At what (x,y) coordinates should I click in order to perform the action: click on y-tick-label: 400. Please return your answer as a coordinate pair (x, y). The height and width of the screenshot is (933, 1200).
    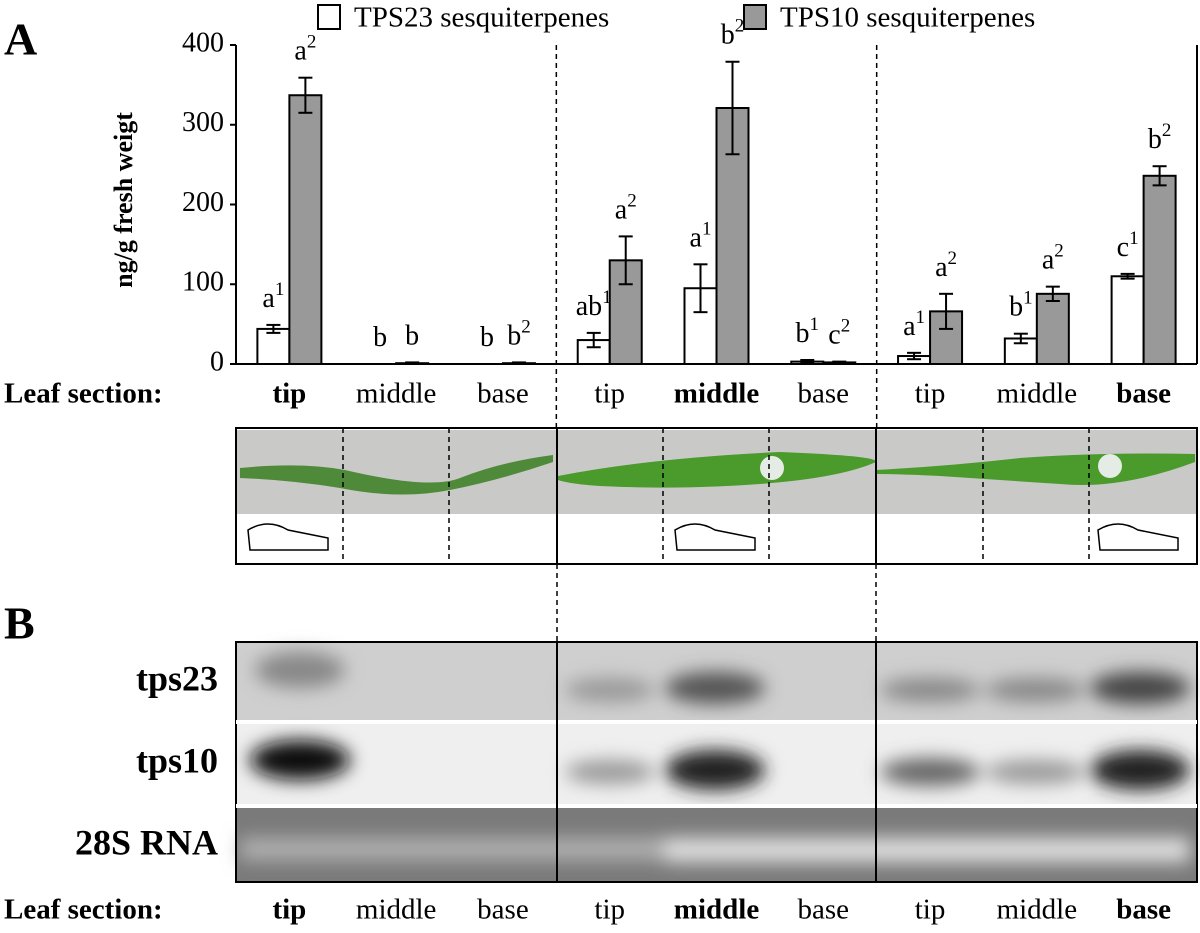
    Looking at the image, I should click on (203, 42).